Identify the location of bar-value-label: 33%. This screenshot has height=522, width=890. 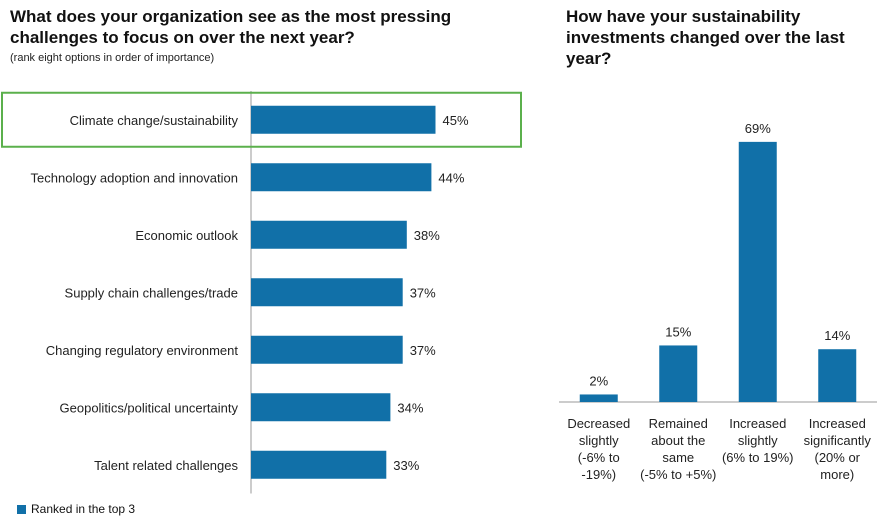
(406, 465).